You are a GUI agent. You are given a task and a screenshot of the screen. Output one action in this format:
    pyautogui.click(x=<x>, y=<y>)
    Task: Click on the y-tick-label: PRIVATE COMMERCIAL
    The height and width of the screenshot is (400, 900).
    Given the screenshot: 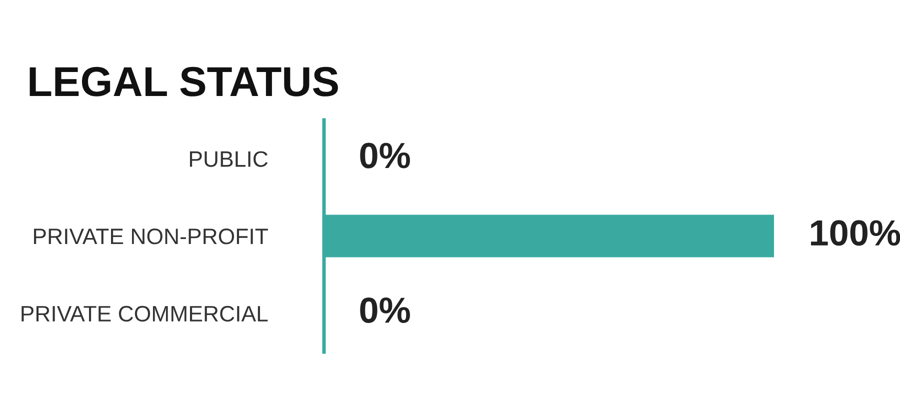 What is the action you would take?
    pyautogui.click(x=145, y=314)
    